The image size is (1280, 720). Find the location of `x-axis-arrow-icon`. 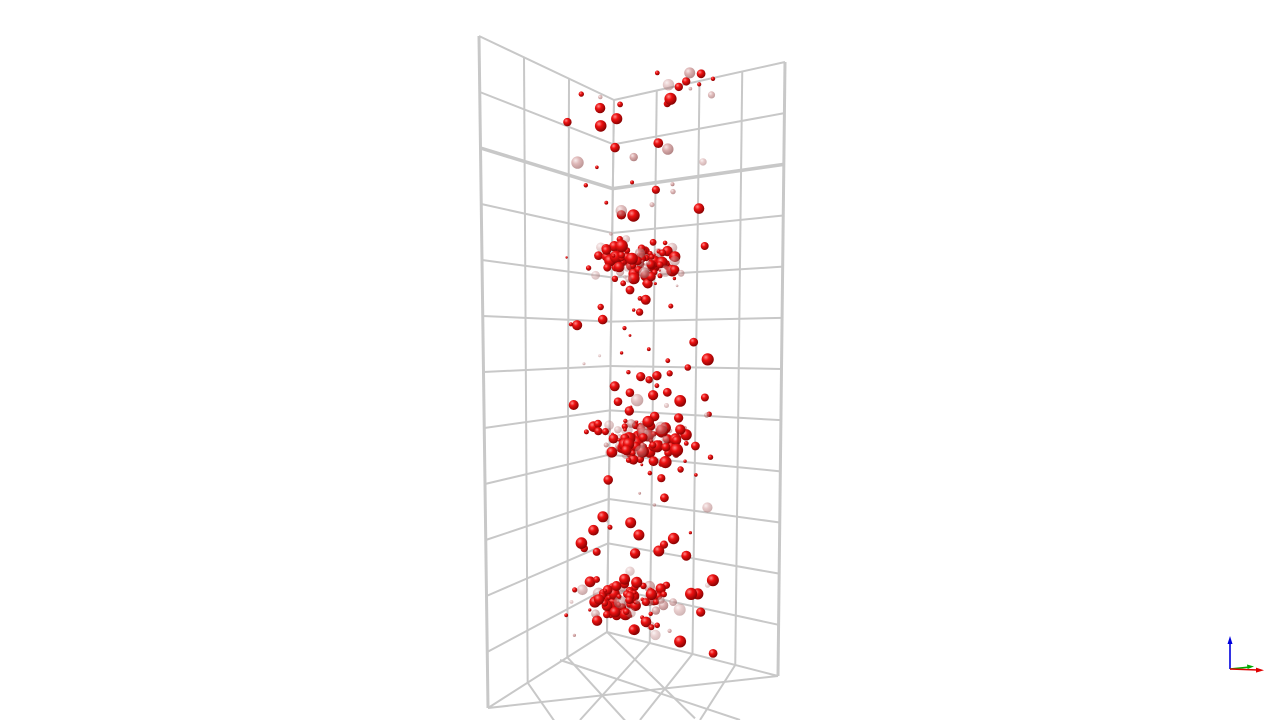

x-axis-arrow-icon is located at coordinates (1244, 669).